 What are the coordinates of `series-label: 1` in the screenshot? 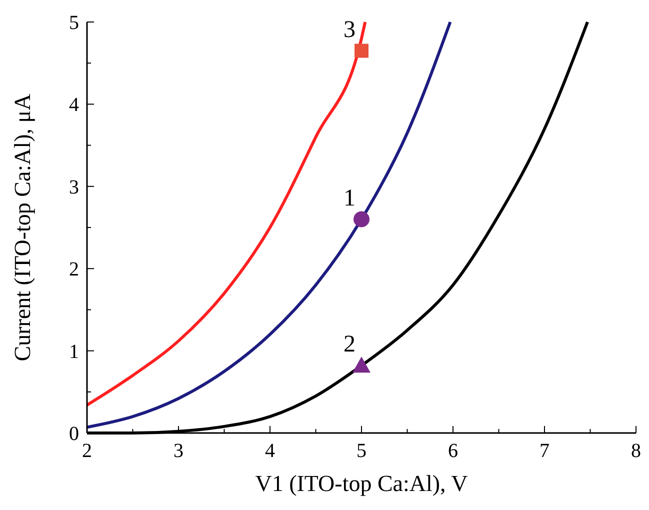 It's located at (350, 198).